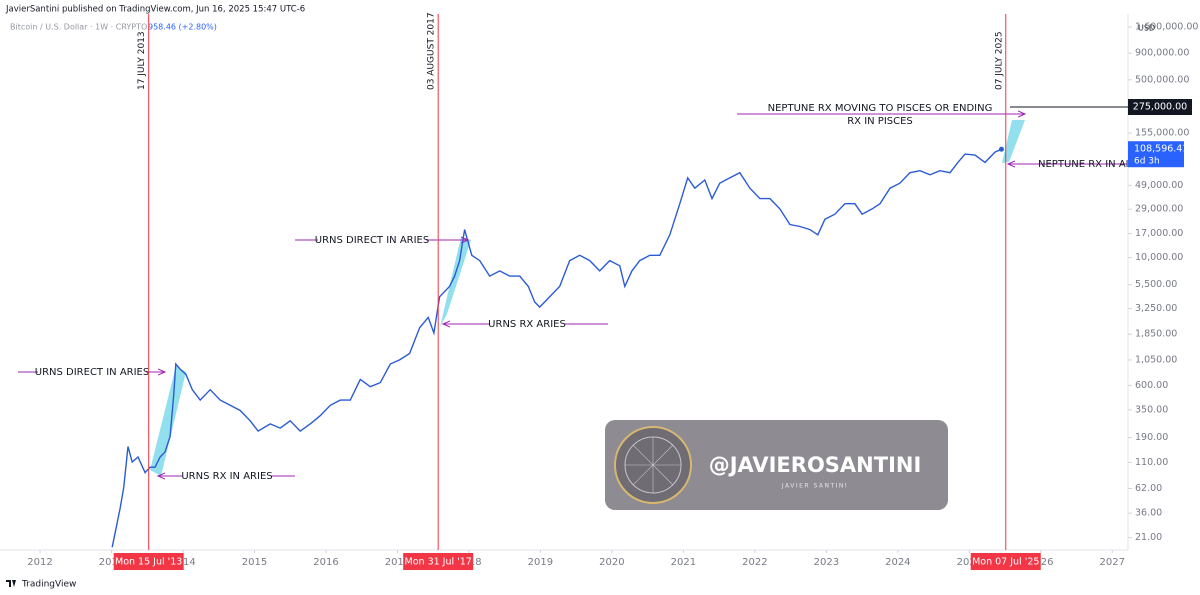  I want to click on x-tick-label: 2019, so click(540, 562).